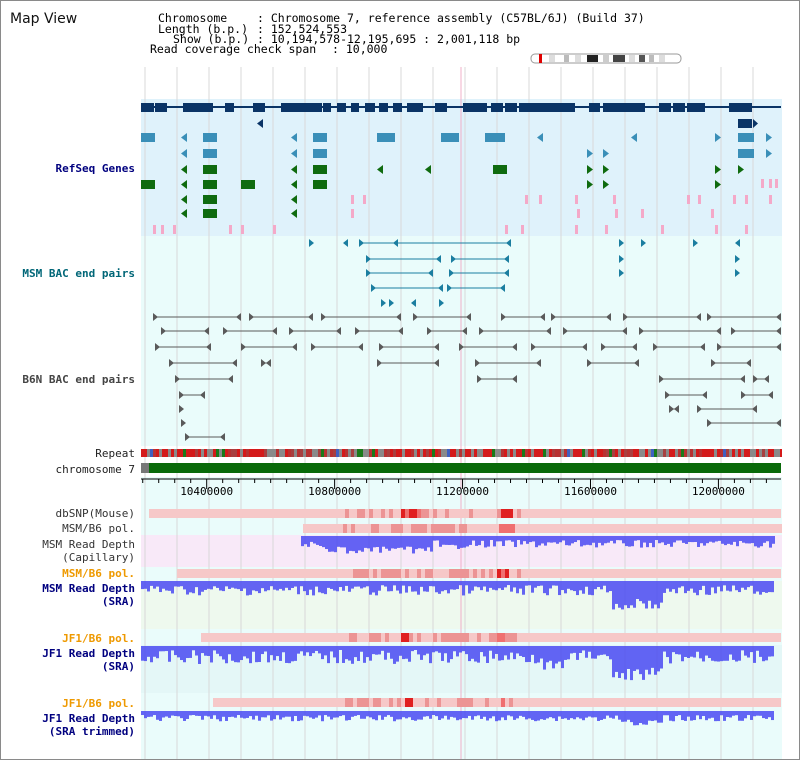 The image size is (800, 760). Describe the element at coordinates (88, 588) in the screenshot. I see `track-label-msm-depth-sra-1: MSM Read Depth` at that location.